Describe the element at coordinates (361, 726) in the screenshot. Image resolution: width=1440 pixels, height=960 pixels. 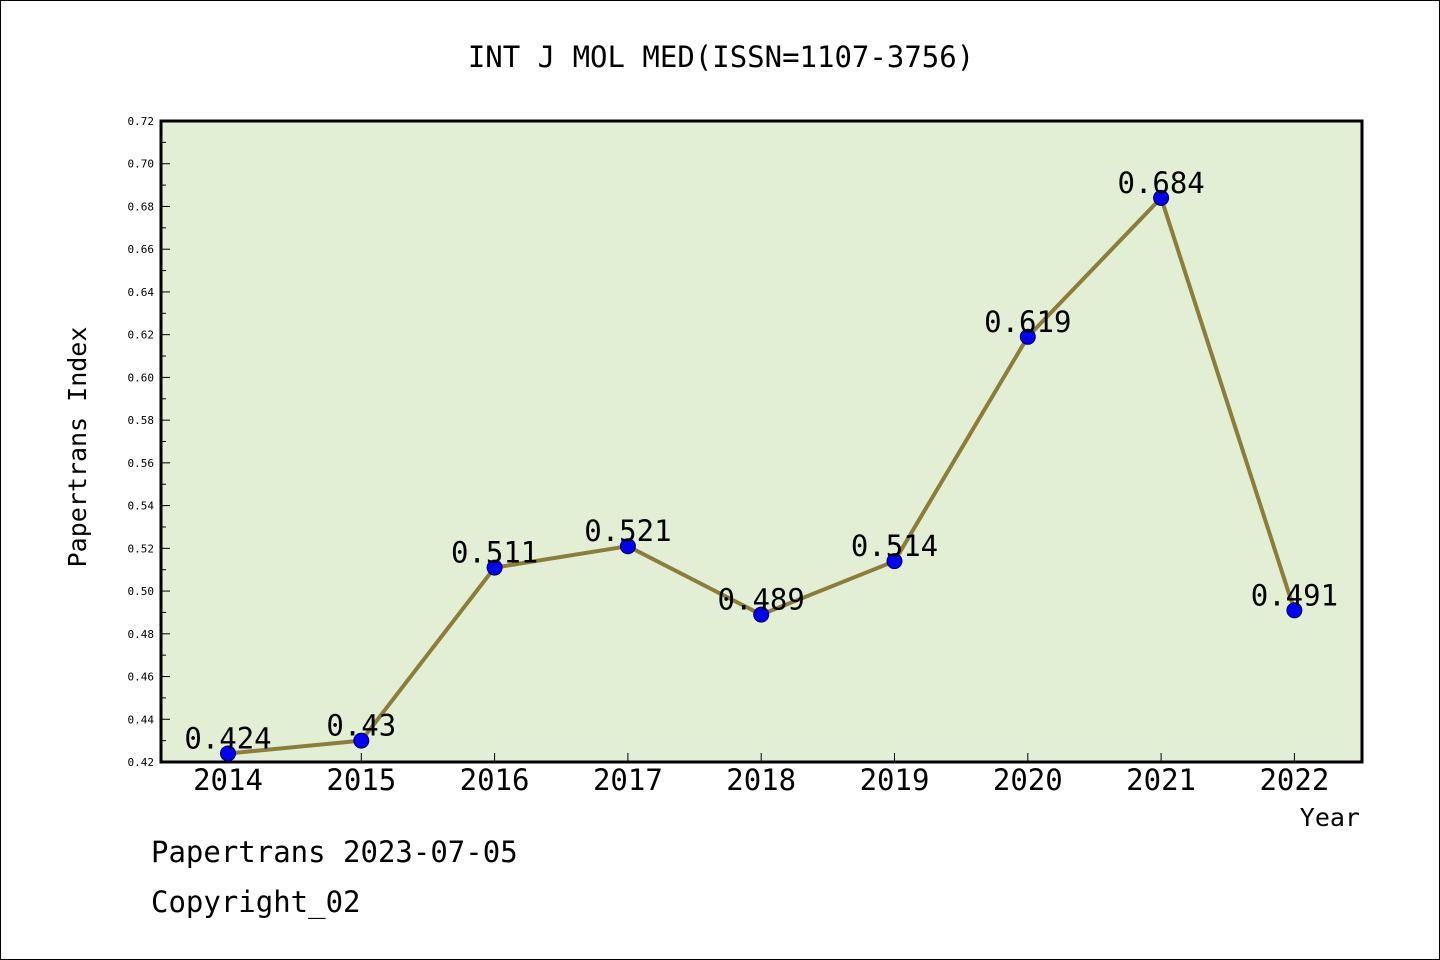
I see `data-label-2015: 0.43` at that location.